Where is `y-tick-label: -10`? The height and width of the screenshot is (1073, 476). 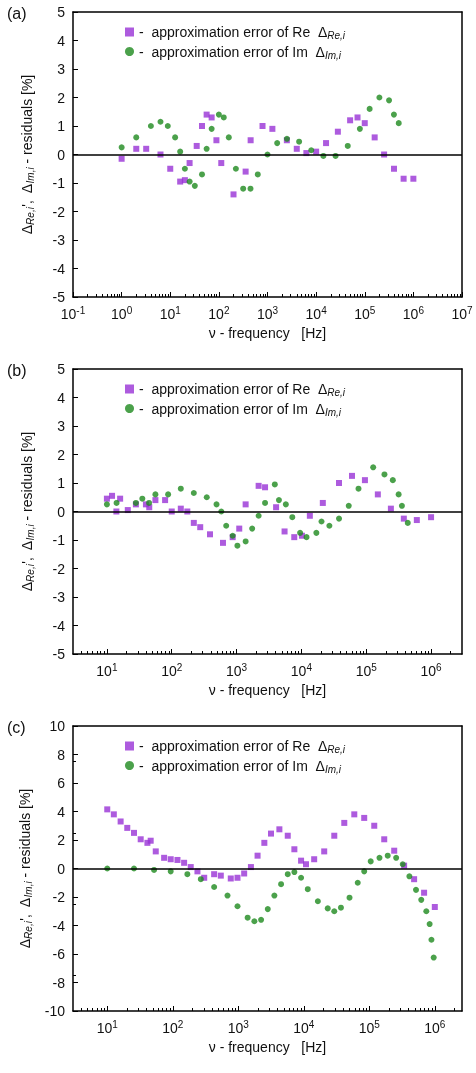
y-tick-label: -10 is located at coordinates (55, 1011).